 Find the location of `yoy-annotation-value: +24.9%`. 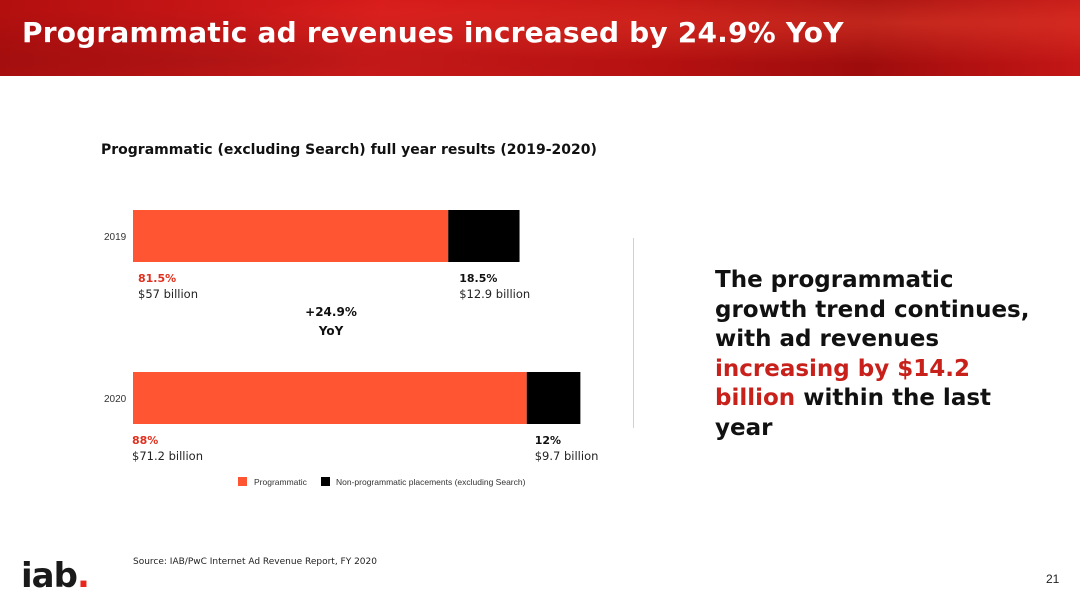

yoy-annotation-value: +24.9% is located at coordinates (331, 312).